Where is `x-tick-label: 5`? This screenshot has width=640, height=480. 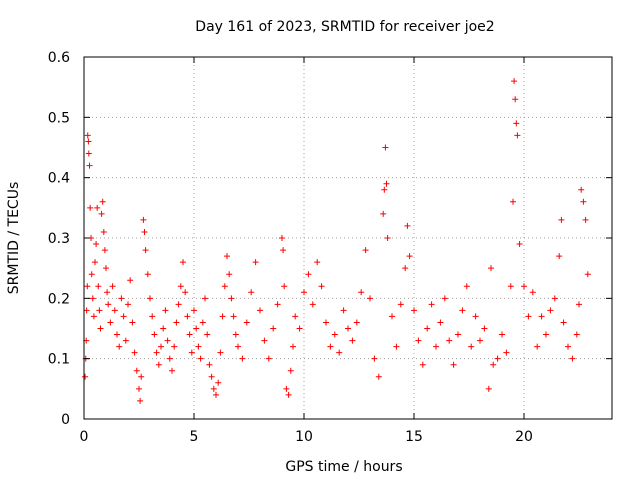
x-tick-label: 5 is located at coordinates (194, 437).